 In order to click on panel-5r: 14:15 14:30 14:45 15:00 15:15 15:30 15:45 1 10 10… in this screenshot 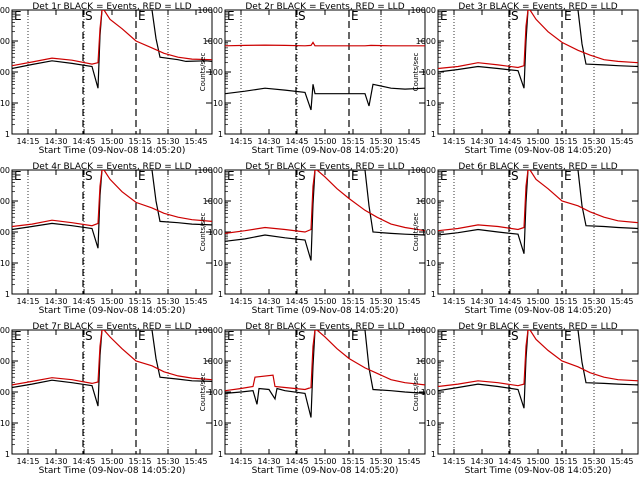, I will do `click(312, 239)`.